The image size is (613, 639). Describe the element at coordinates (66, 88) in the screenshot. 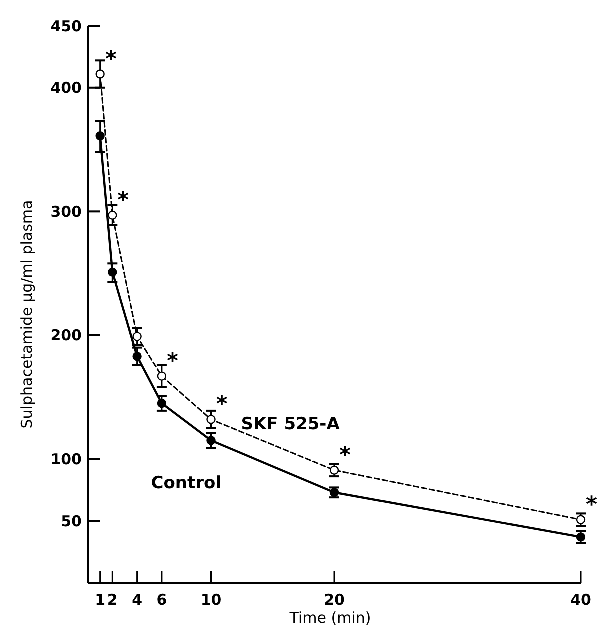

I see `y-tick-label: 400` at that location.